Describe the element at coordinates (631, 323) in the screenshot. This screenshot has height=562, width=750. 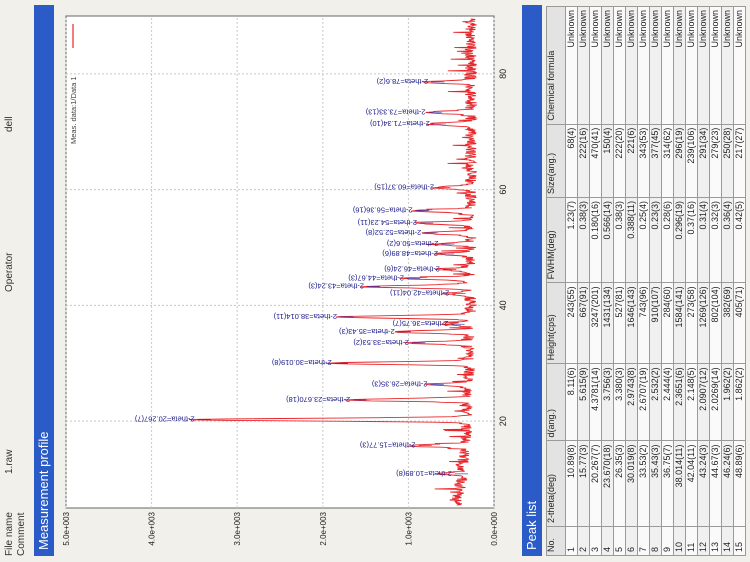
I see `table-cell: 1646(143)` at that location.